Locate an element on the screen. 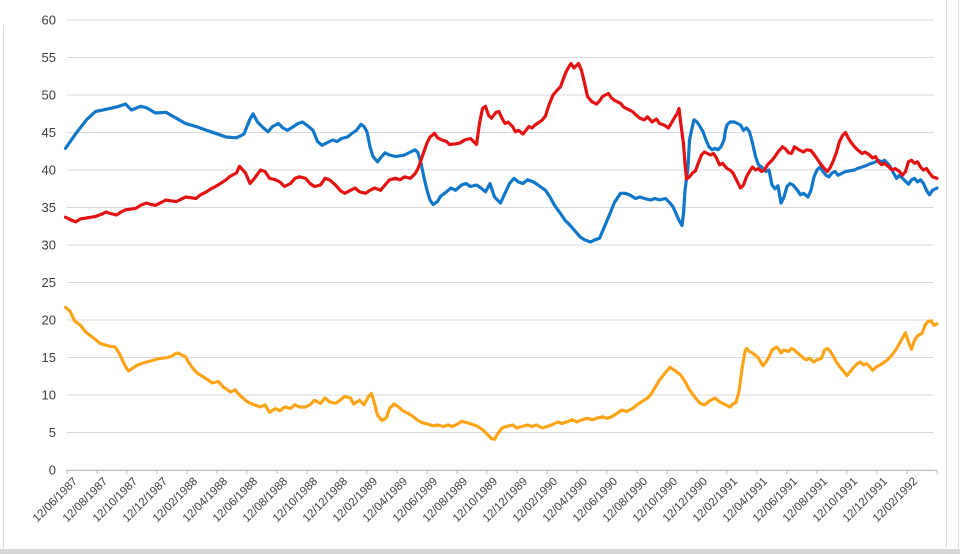 This screenshot has width=960, height=554. y-tick-label: 20 is located at coordinates (49, 320).